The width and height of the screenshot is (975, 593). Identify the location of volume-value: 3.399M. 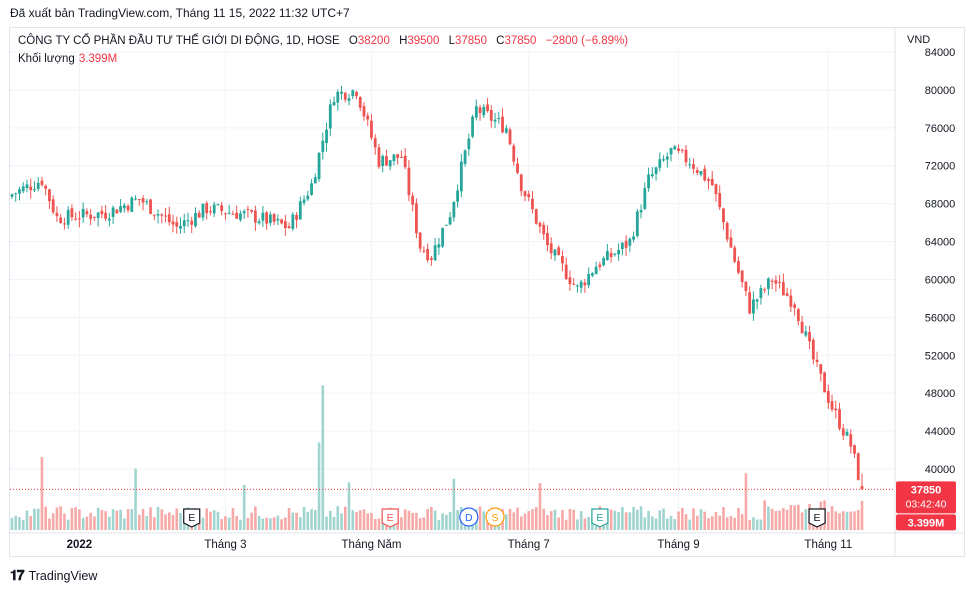
(98, 59).